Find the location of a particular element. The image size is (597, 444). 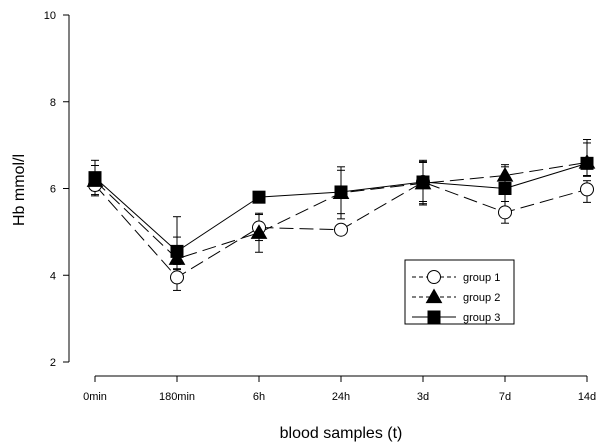

legend-label: group 3 is located at coordinates (481, 318).